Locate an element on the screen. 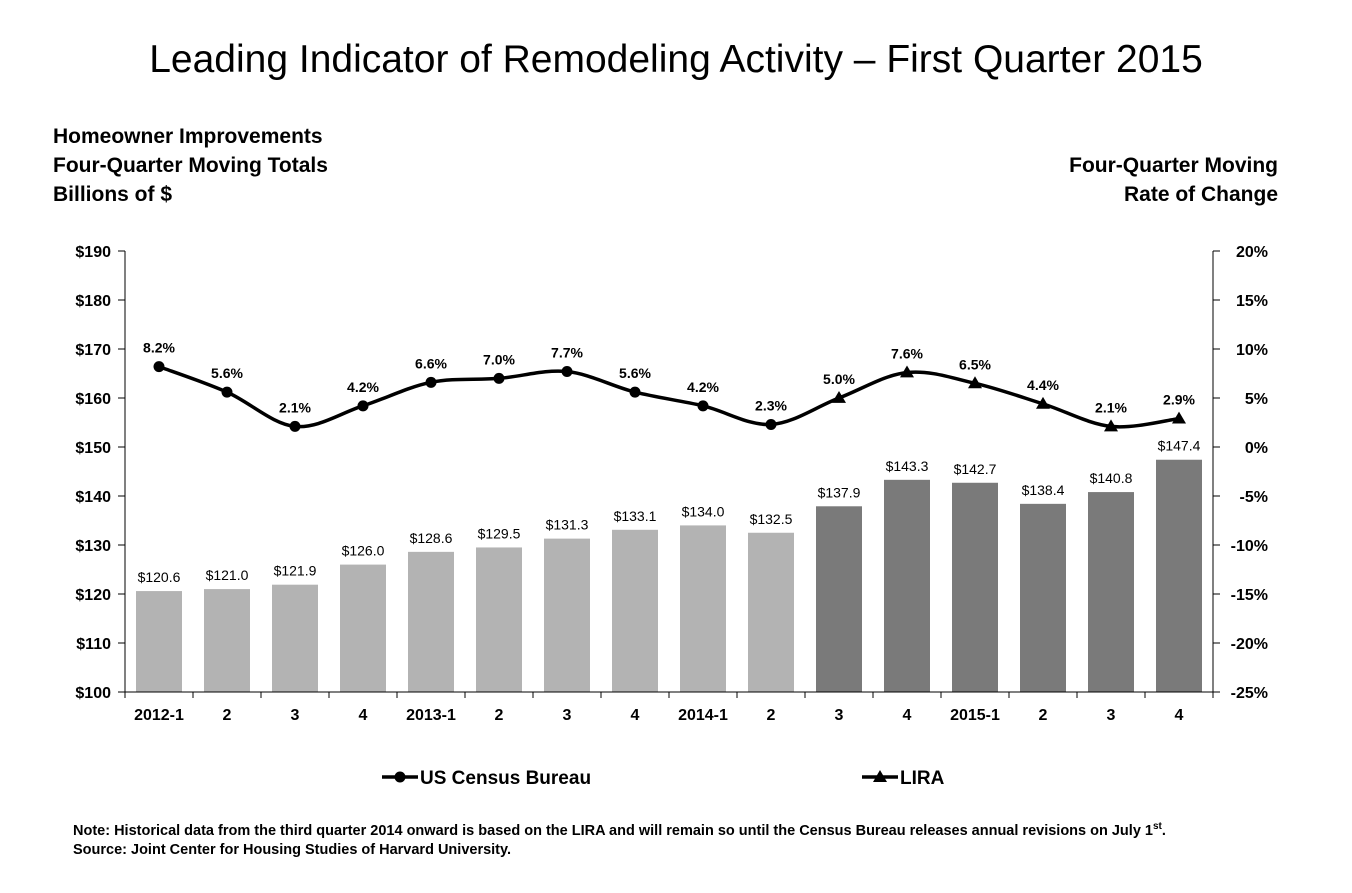 This screenshot has height=893, width=1352. x-tick-label: 2014-1 is located at coordinates (703, 715).